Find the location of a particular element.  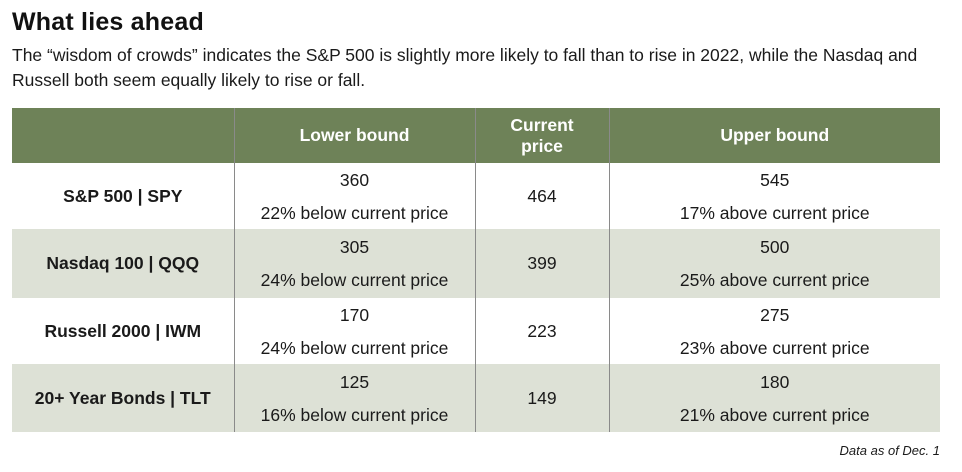

header-current-price-label: Current price is located at coordinates (542, 135).